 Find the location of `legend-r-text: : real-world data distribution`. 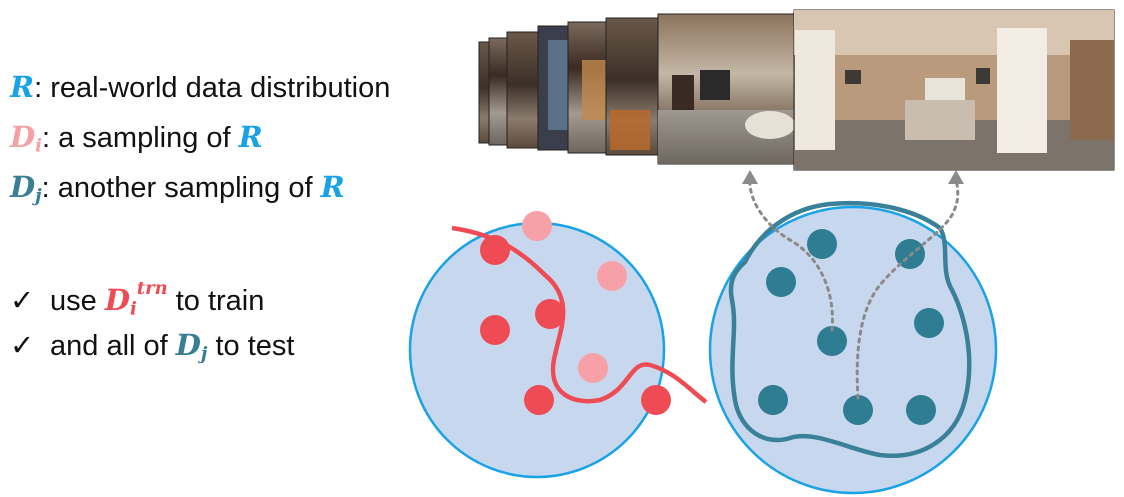

legend-r-text: : real-world data distribution is located at coordinates (212, 88).